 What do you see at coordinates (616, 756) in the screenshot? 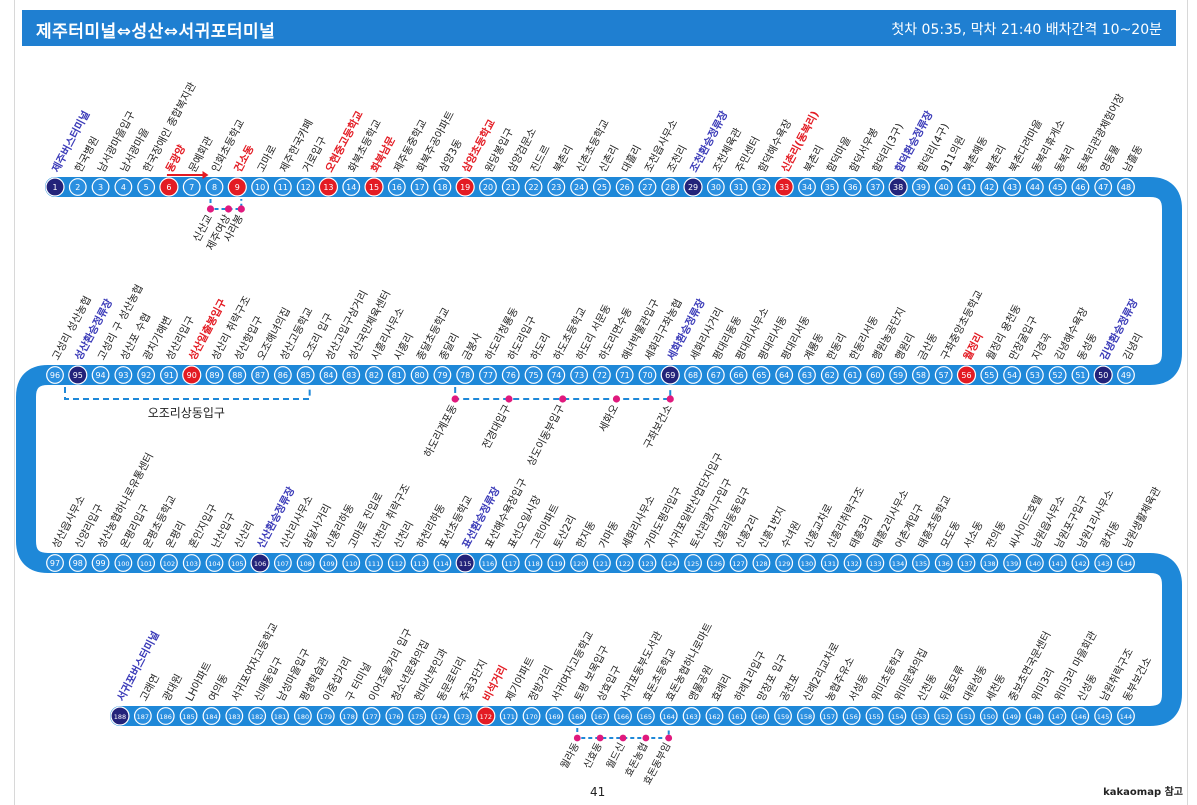
I see `branch-stop-name: 월드신` at bounding box center [616, 756].